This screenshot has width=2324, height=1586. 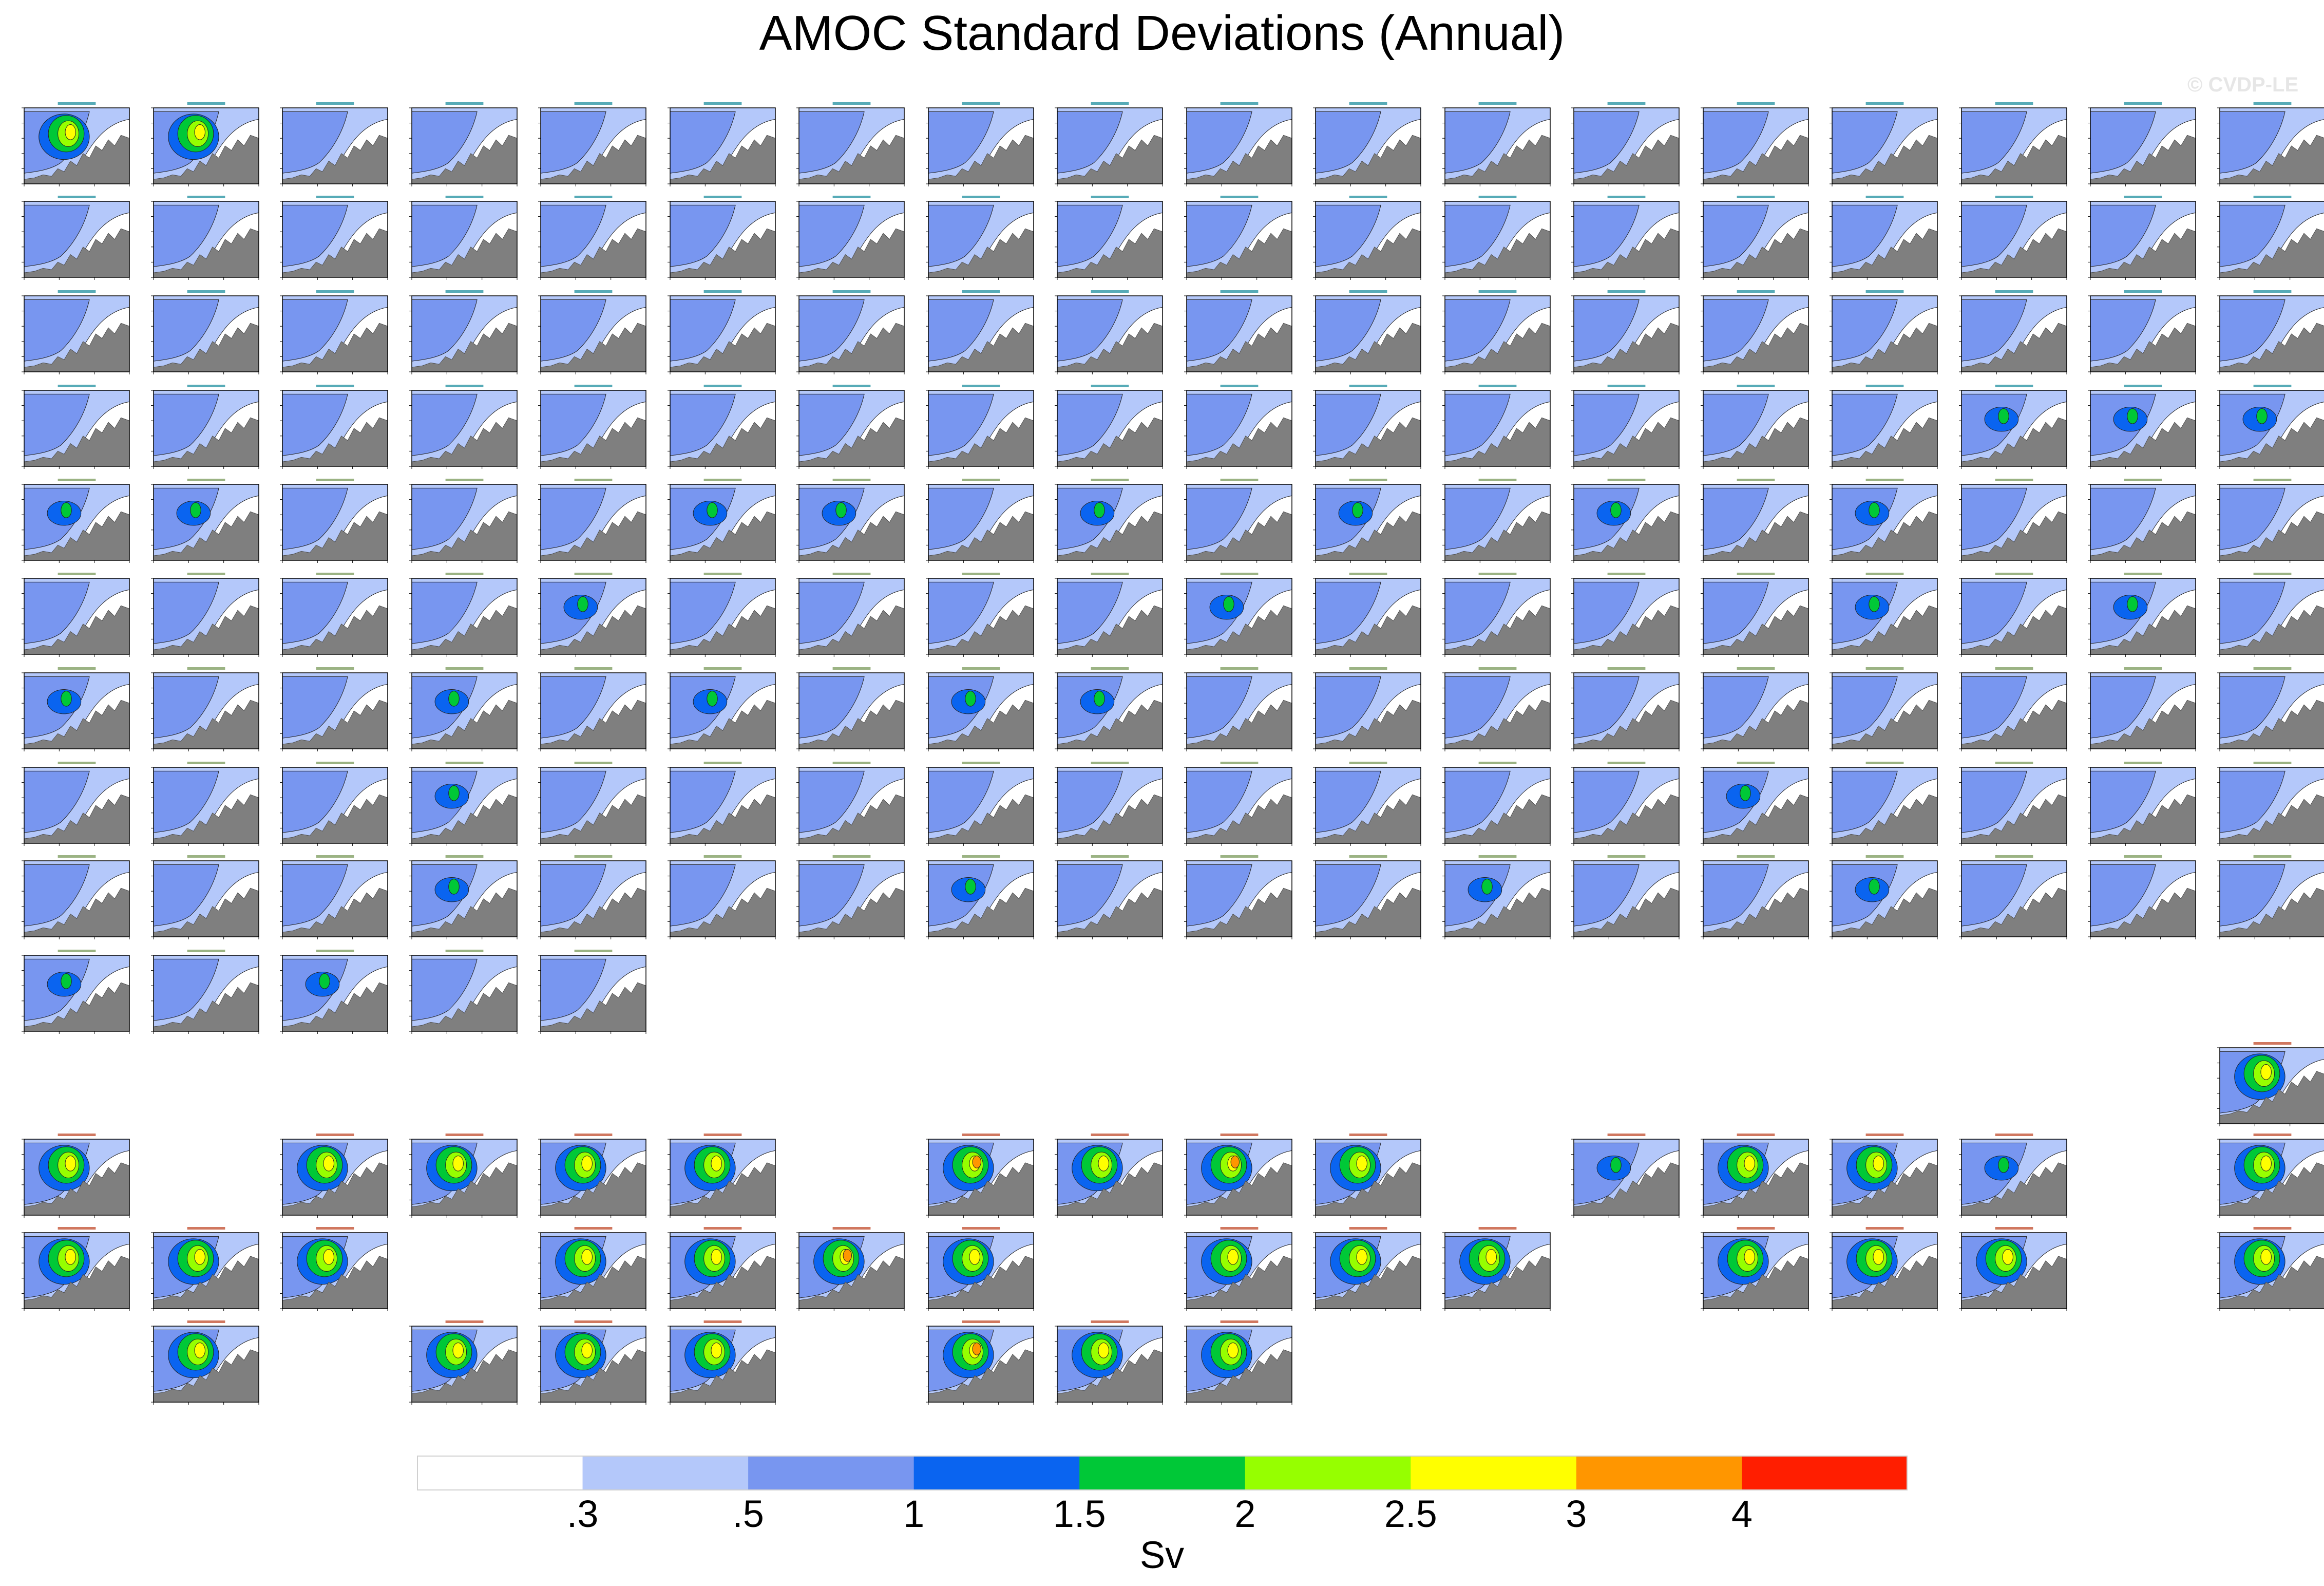 I want to click on colorbar-labels: .3 .5 1 1.5 2 2.5 3 4, so click(x=1162, y=1515).